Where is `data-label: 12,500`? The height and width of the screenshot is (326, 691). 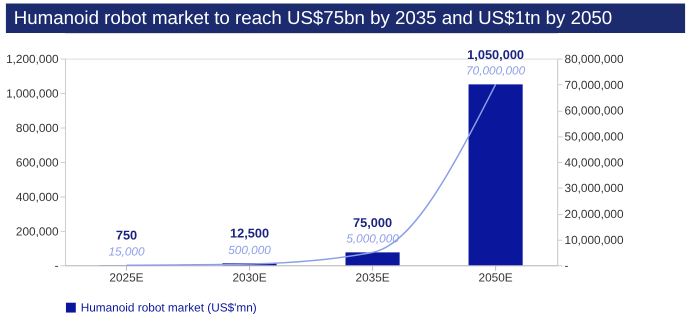
data-label: 12,500 is located at coordinates (250, 233).